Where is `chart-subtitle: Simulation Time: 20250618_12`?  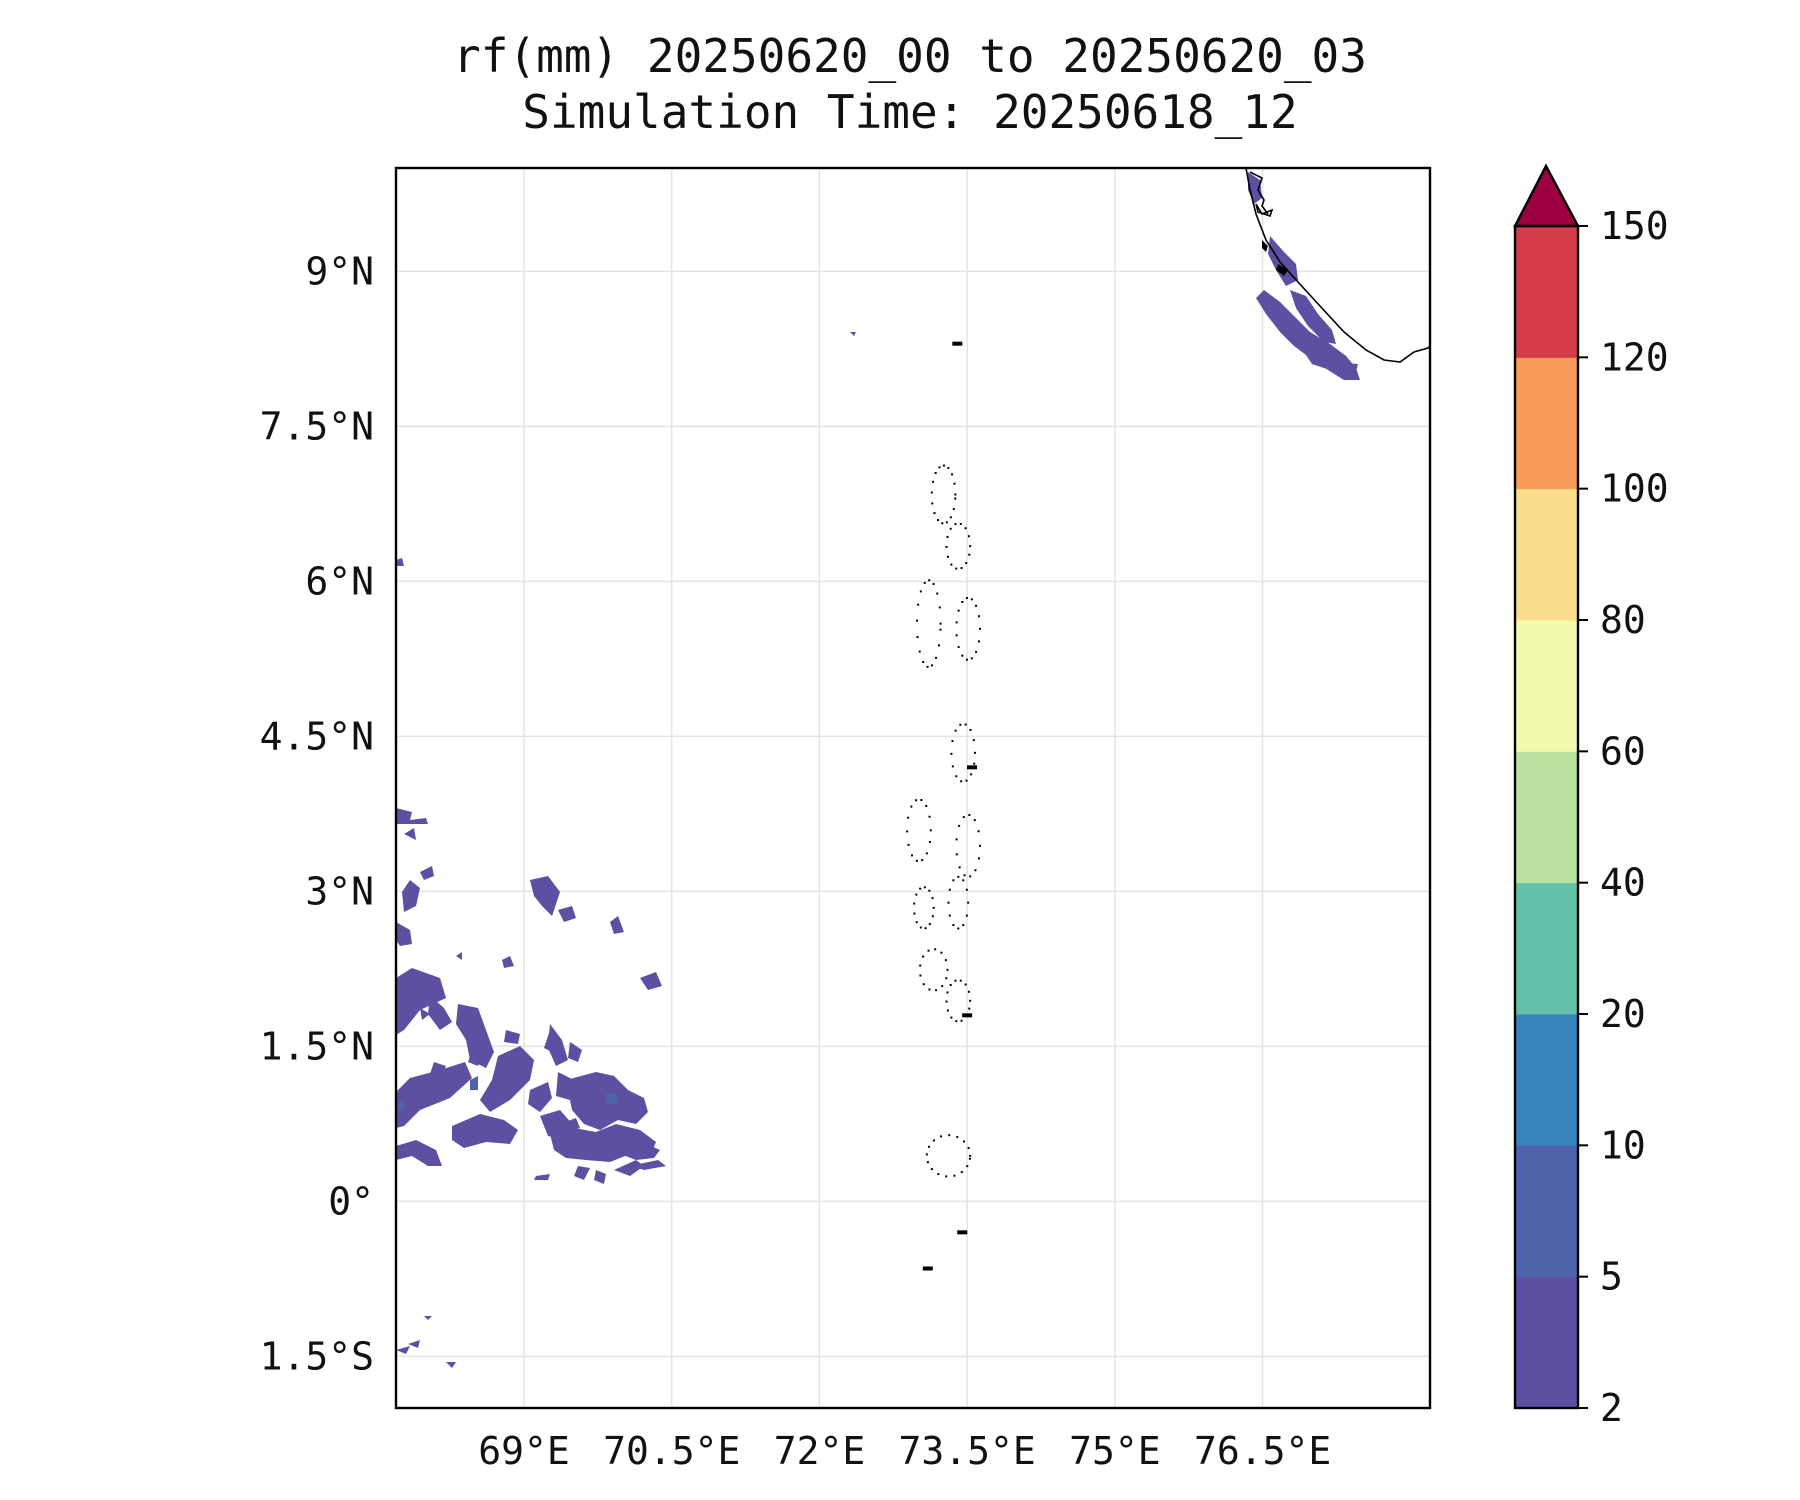
chart-subtitle: Simulation Time: 20250618_12 is located at coordinates (909, 112).